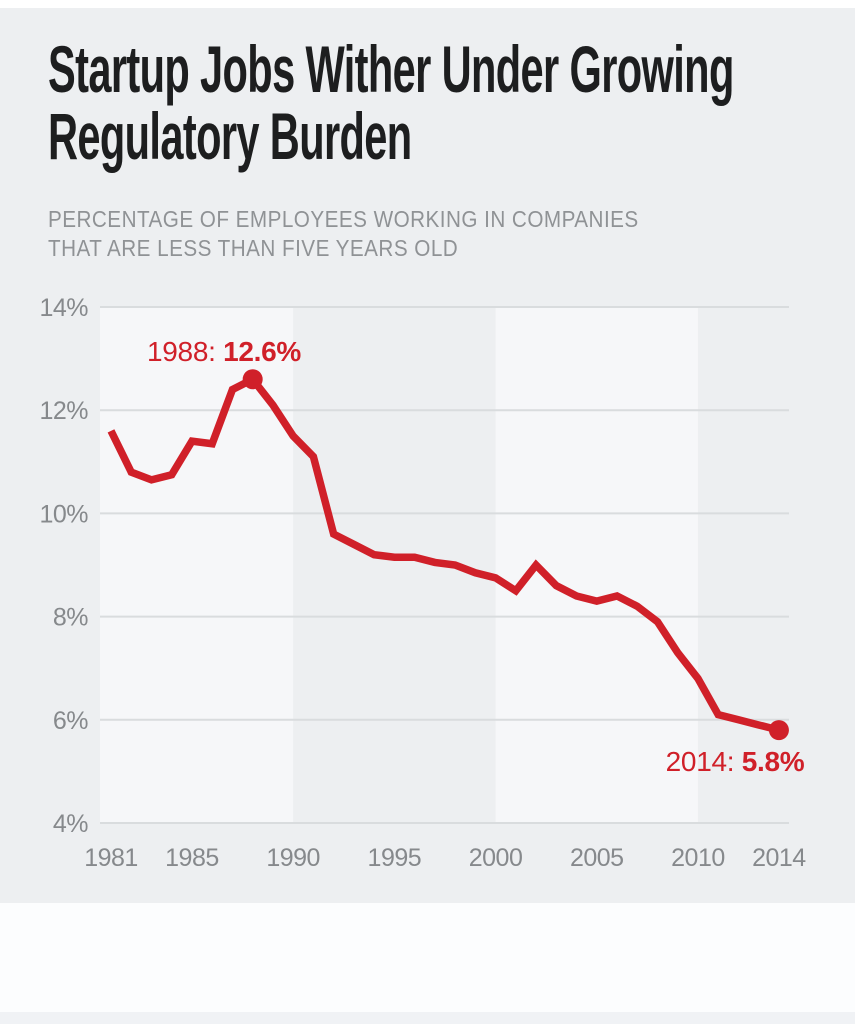 The width and height of the screenshot is (855, 1024). What do you see at coordinates (230, 136) in the screenshot?
I see `title-line-2: Regulatory Burden` at bounding box center [230, 136].